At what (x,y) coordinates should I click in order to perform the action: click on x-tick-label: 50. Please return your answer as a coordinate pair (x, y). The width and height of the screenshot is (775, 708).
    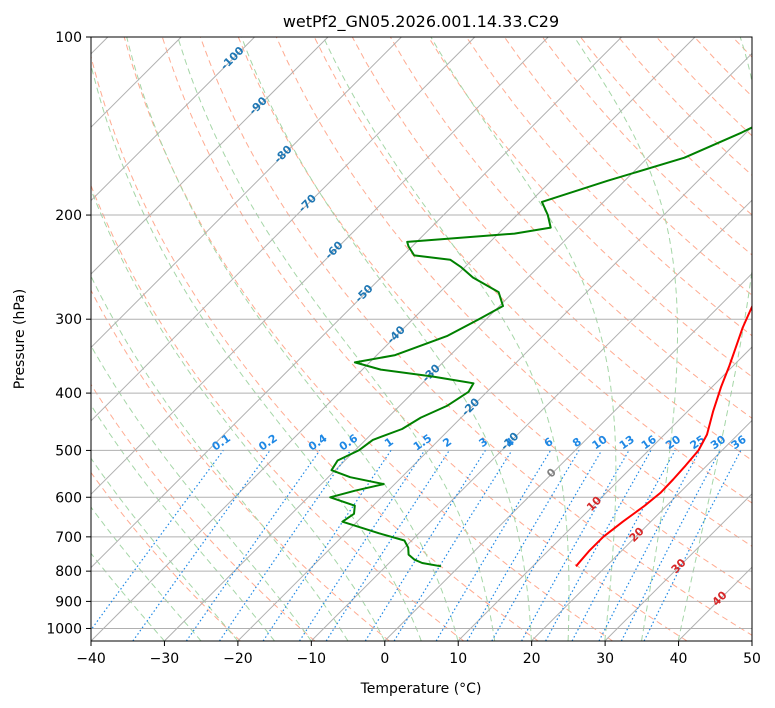
    Looking at the image, I should click on (752, 659).